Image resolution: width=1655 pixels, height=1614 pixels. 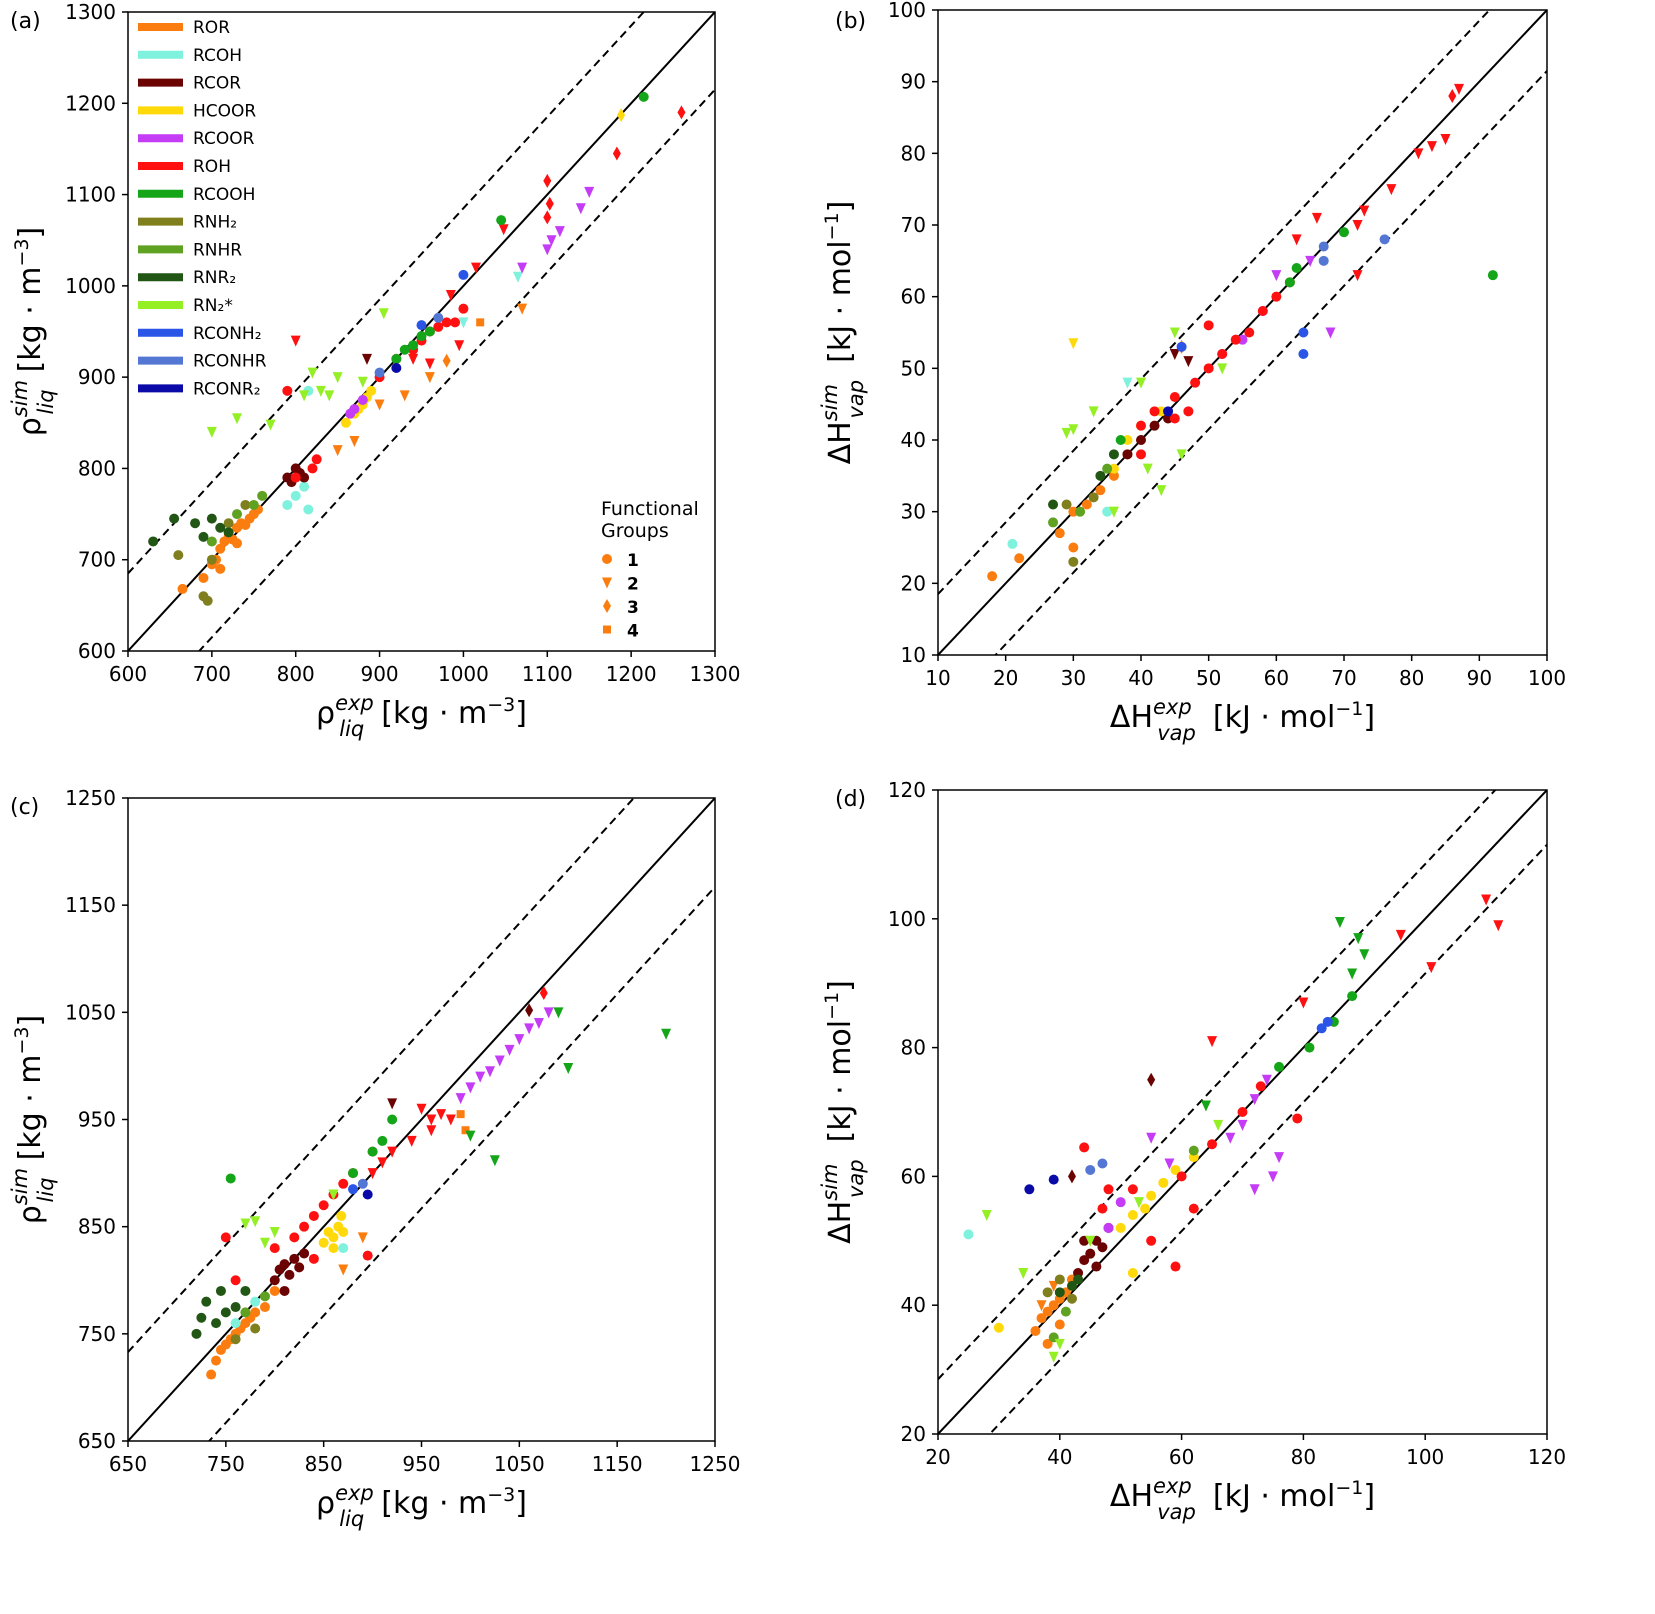 I want to click on legend-label: RNHR, so click(x=217, y=250).